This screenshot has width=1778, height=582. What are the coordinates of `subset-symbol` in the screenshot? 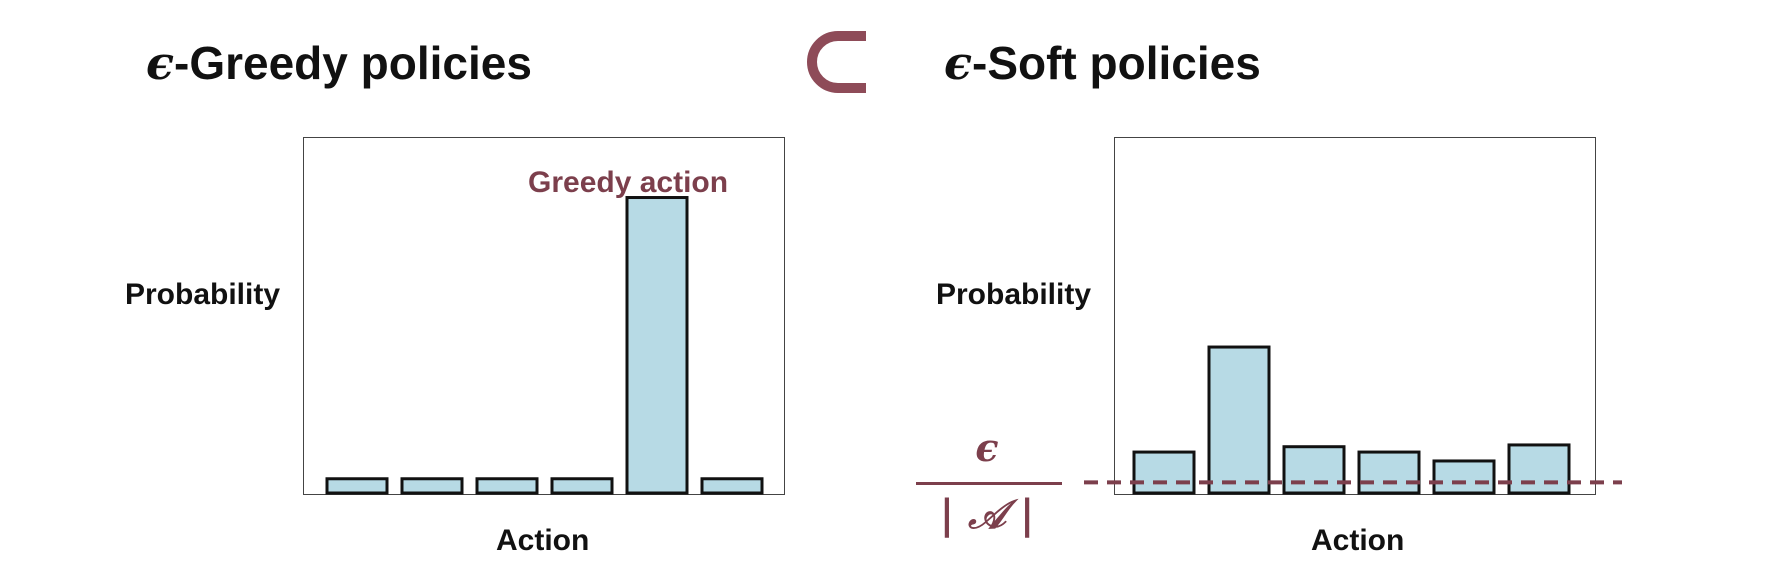 It's located at (840, 65).